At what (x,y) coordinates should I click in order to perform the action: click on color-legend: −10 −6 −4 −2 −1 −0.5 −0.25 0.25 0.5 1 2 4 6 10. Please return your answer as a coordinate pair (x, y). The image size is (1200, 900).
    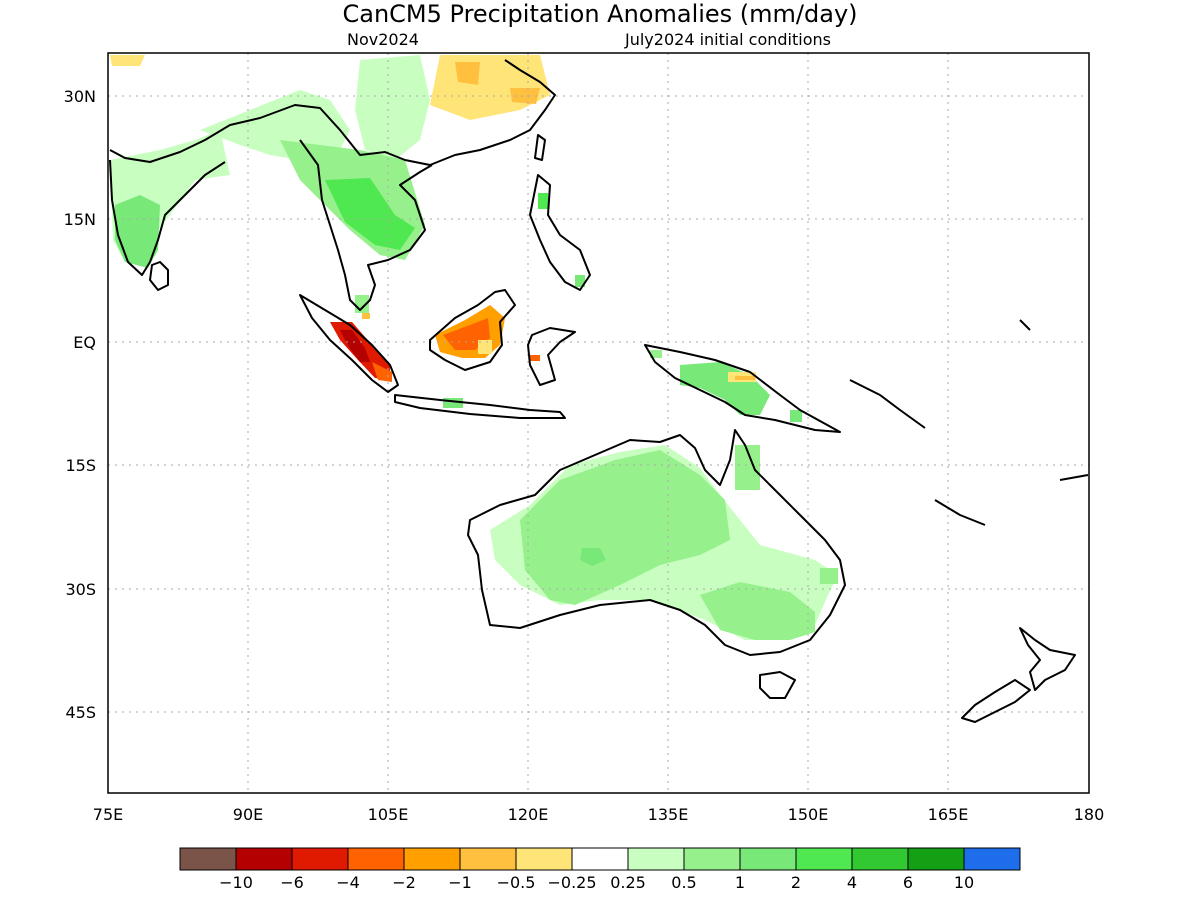
    Looking at the image, I should click on (600, 869).